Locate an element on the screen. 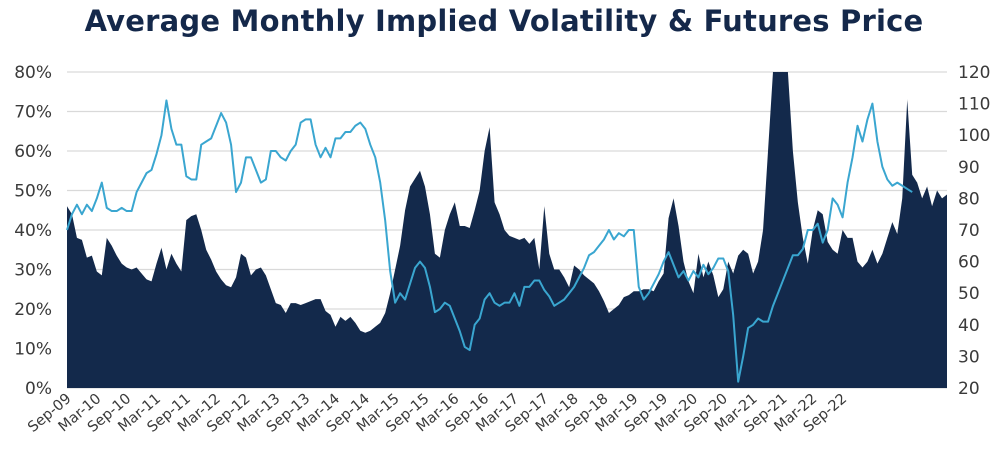 This screenshot has width=1008, height=457. right-axis-tick-label: 120 is located at coordinates (974, 73).